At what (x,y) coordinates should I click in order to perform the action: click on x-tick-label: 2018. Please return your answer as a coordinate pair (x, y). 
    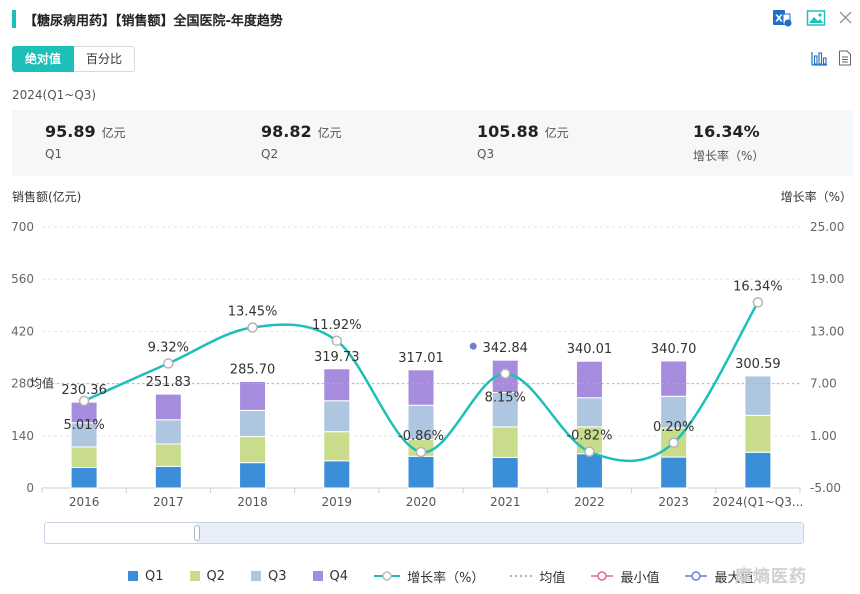
    Looking at the image, I should click on (252, 502).